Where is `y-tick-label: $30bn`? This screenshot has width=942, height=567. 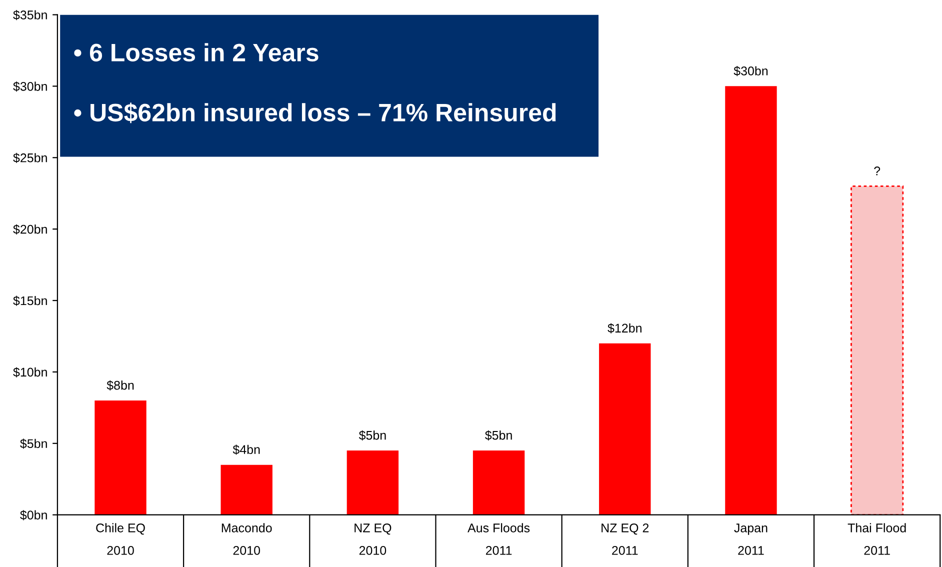
y-tick-label: $30bn is located at coordinates (30, 86).